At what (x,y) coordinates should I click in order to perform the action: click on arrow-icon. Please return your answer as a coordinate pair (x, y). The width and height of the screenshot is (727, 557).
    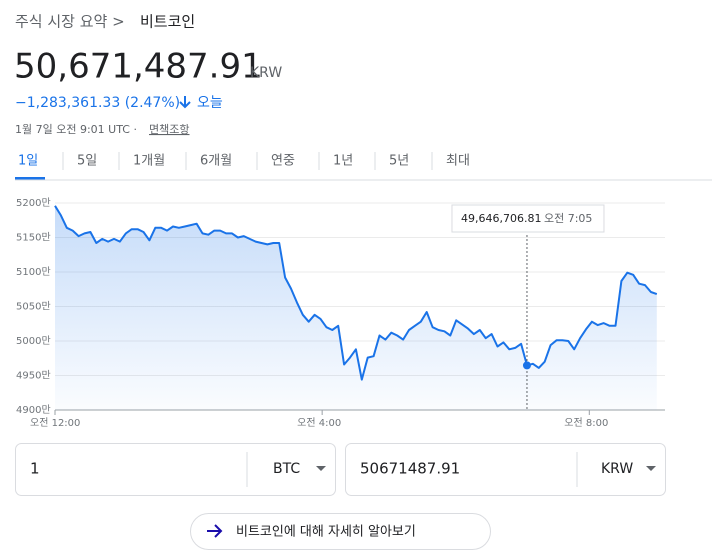
    Looking at the image, I should click on (215, 531).